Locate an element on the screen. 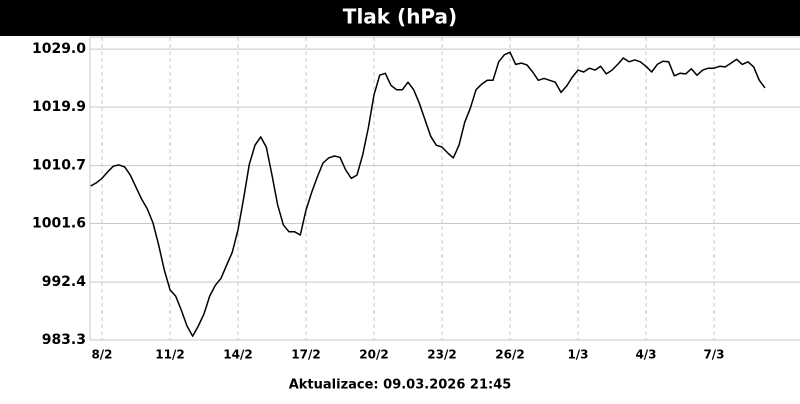  y-tick-label: 992.4 is located at coordinates (64, 282).